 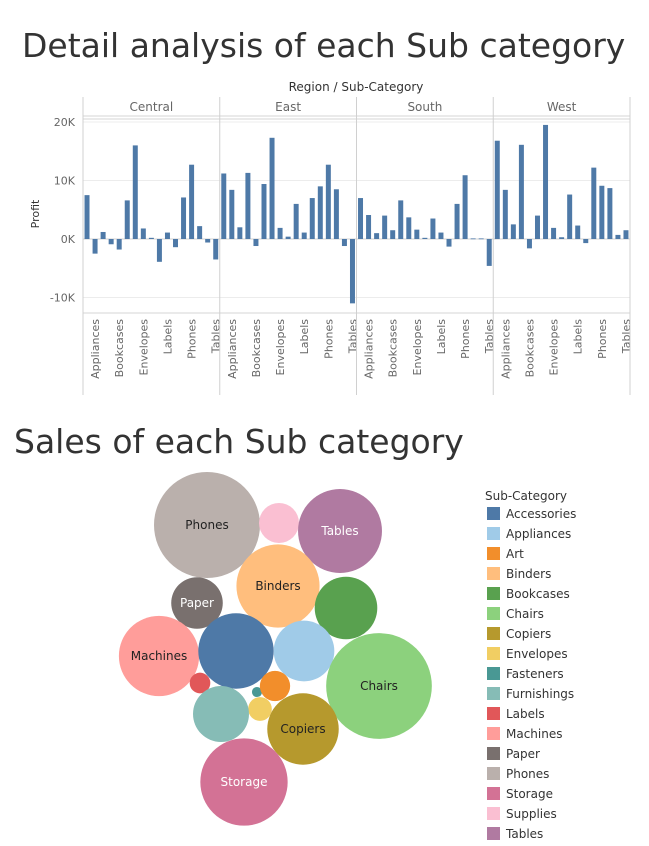 I want to click on bar-east-furnishings, so click(x=296, y=221).